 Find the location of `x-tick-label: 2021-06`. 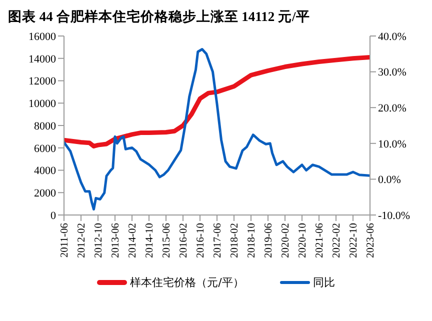

x-tick-label: 2021-06 is located at coordinates (320, 240).